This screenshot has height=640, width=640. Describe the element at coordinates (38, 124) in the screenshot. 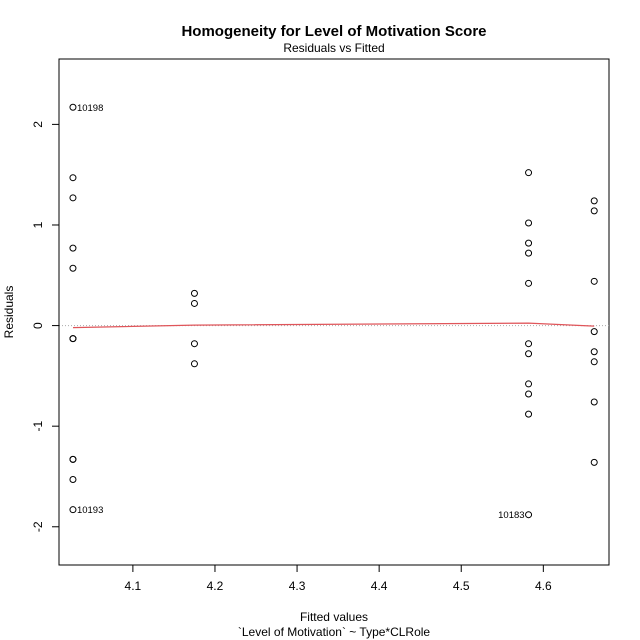

I see `y-tick-label: 2` at that location.